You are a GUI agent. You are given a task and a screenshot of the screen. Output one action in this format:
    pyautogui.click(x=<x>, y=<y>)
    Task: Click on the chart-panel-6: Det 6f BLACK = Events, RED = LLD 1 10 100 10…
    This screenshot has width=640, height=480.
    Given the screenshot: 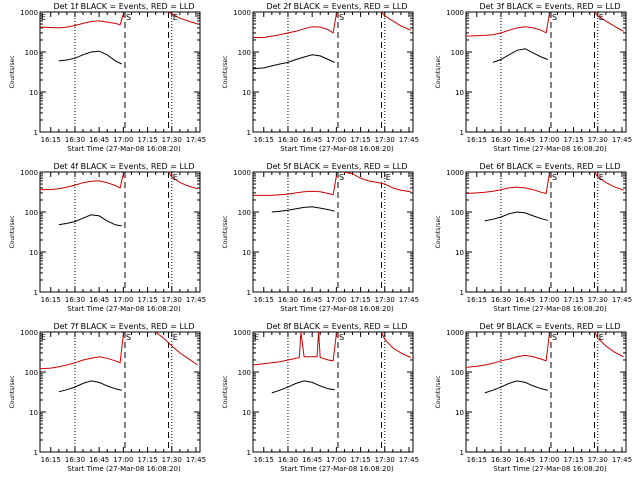 What is the action you would take?
    pyautogui.click(x=533, y=237)
    